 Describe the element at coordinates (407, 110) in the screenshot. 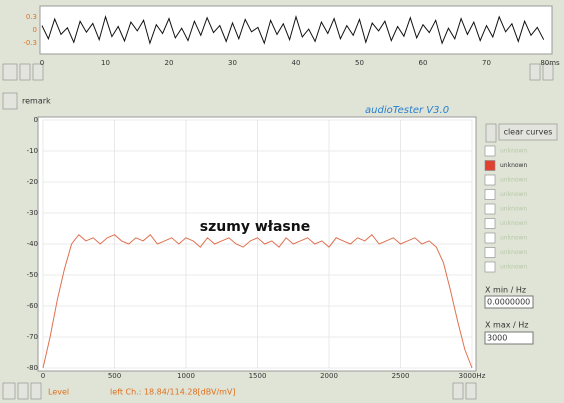

I see `app-title: audioTester V3.0` at that location.